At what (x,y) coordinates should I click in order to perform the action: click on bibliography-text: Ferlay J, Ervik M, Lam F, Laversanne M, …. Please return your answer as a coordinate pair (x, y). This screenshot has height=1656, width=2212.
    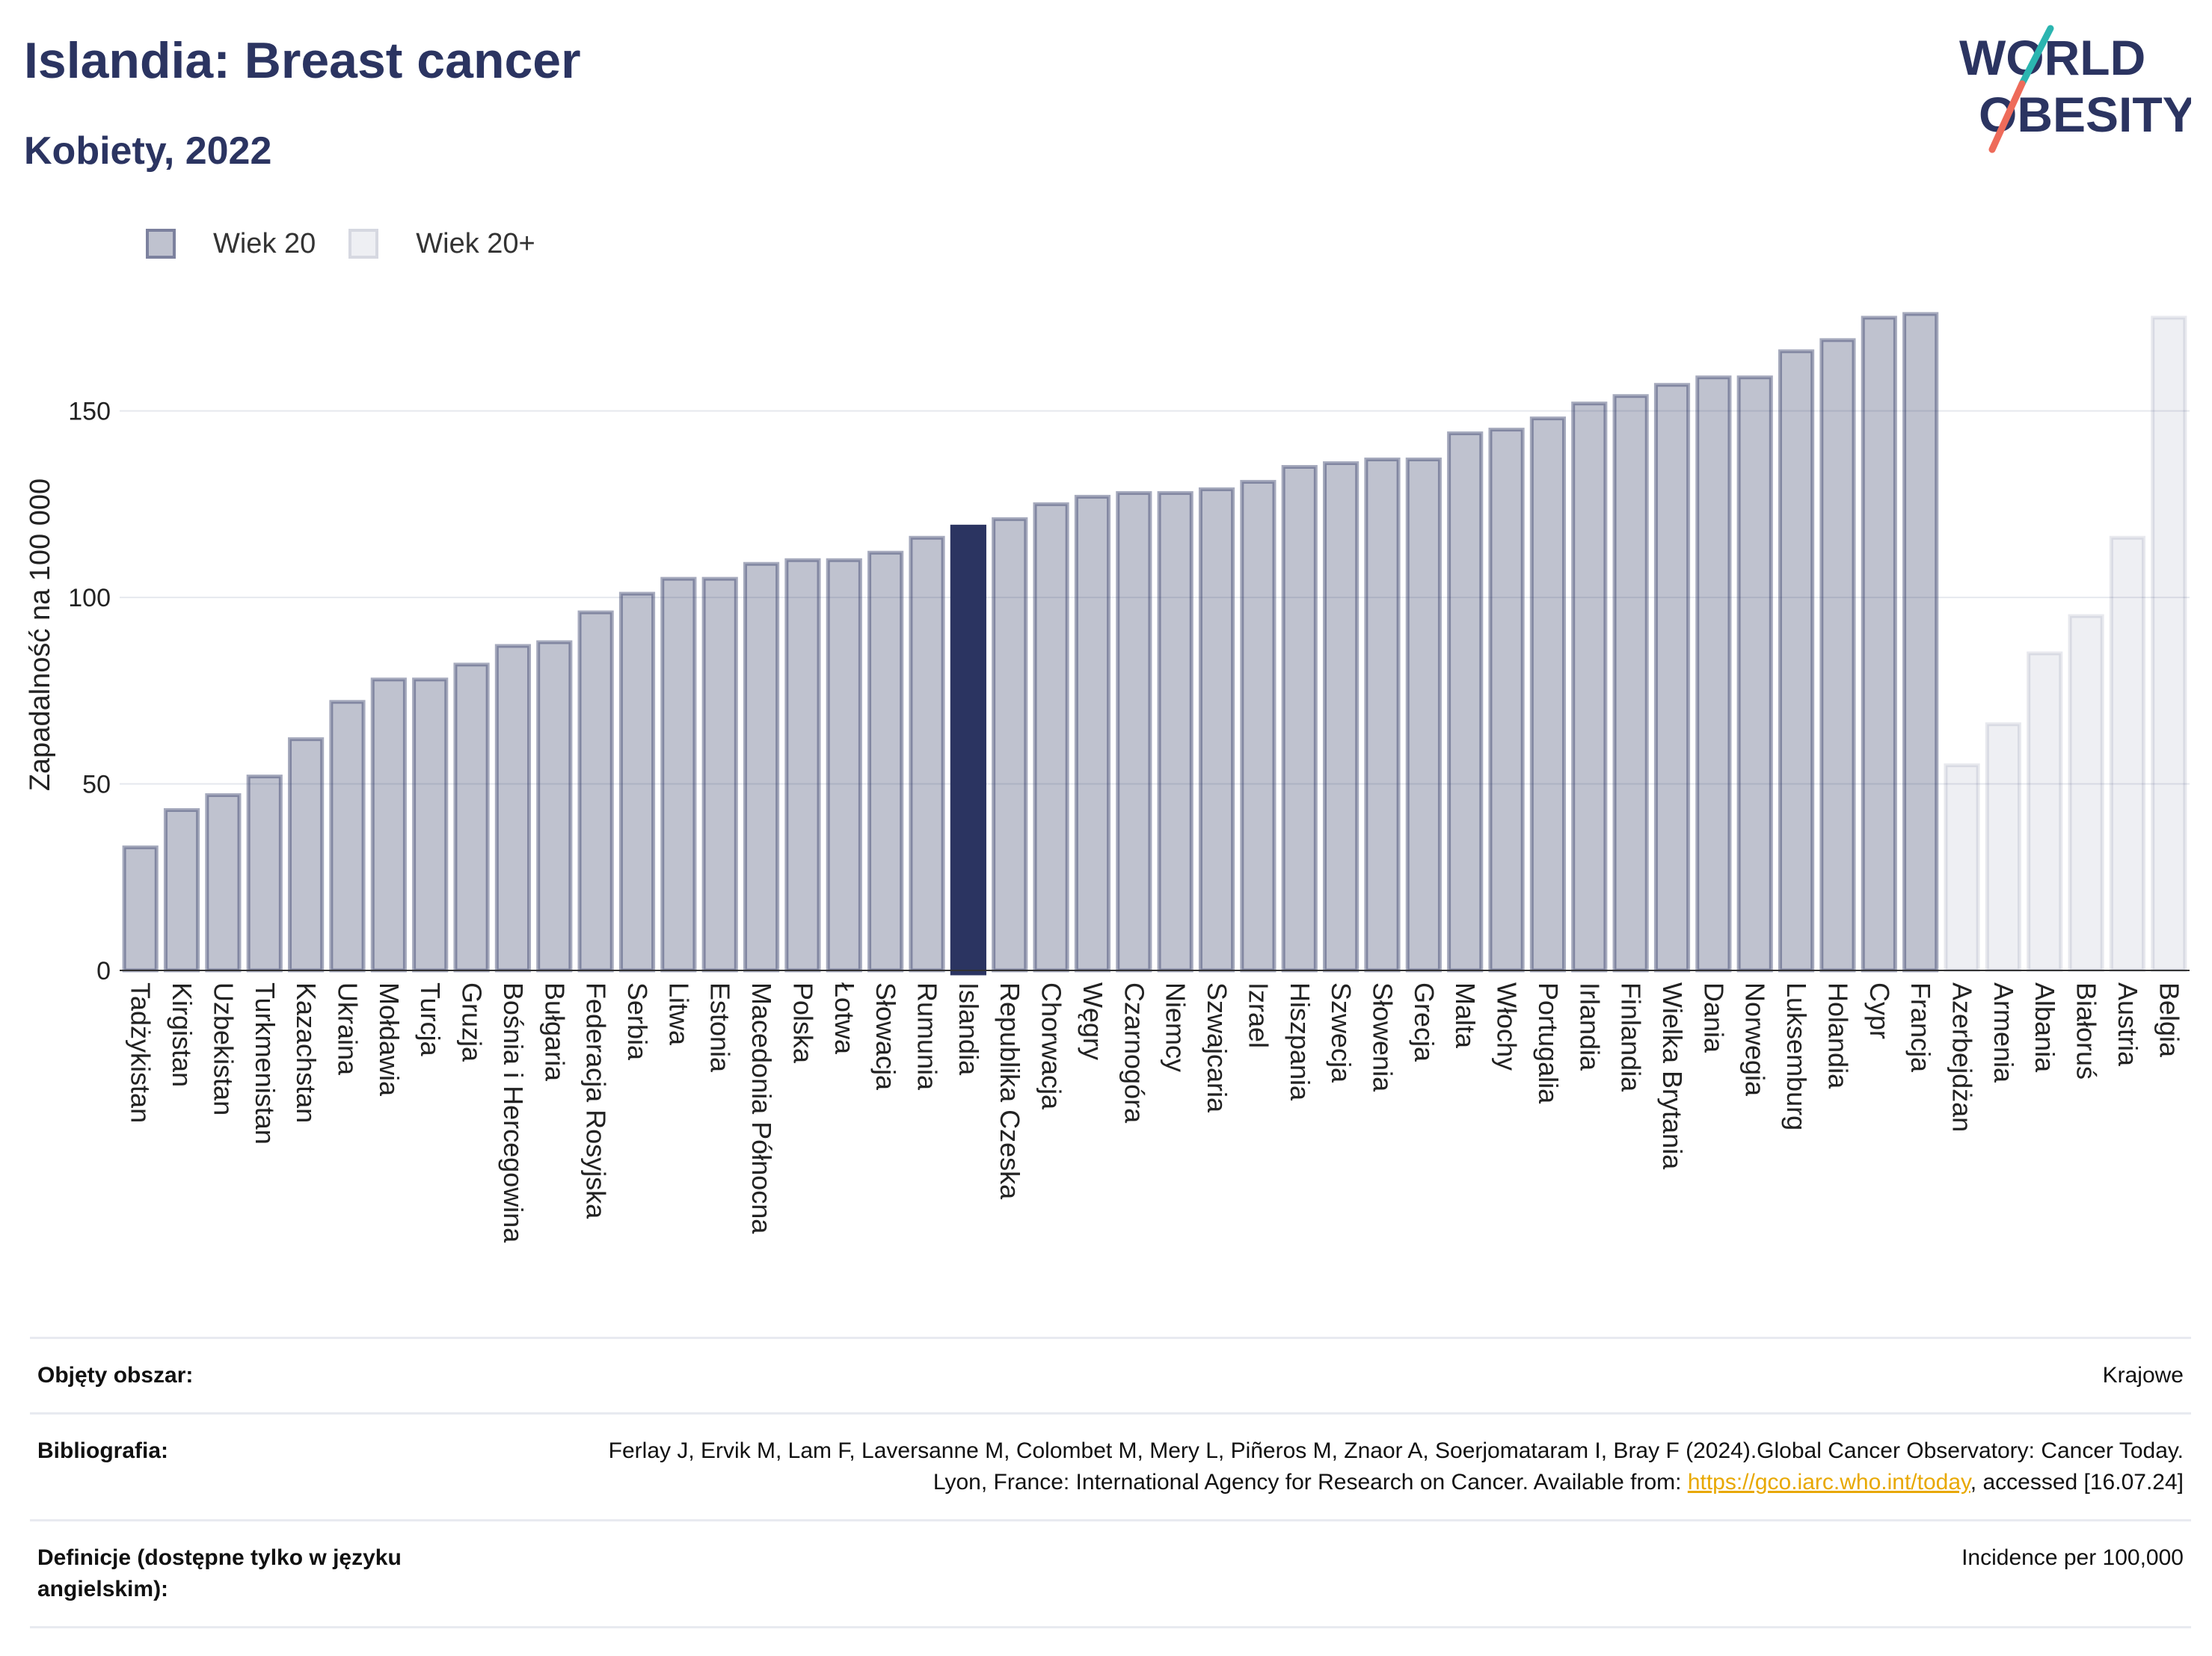
    Looking at the image, I should click on (1396, 1466).